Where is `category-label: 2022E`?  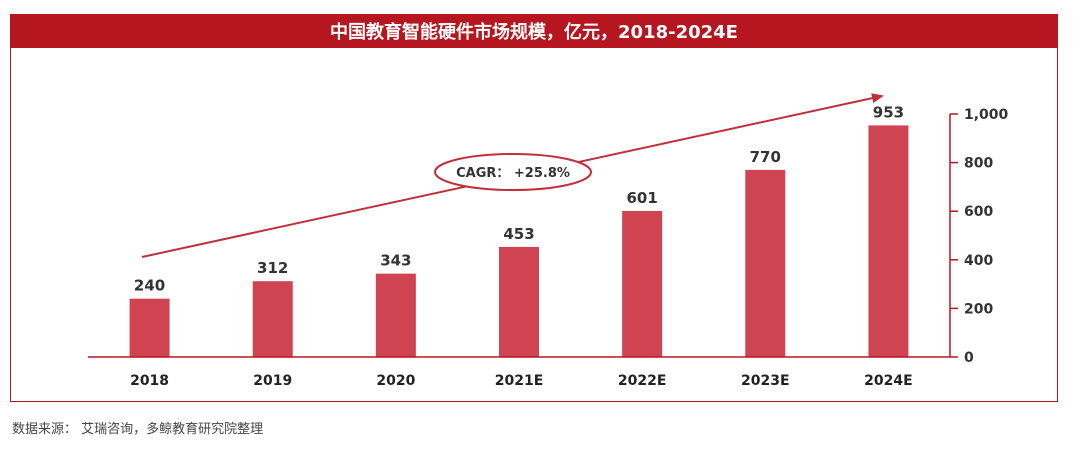 category-label: 2022E is located at coordinates (642, 381).